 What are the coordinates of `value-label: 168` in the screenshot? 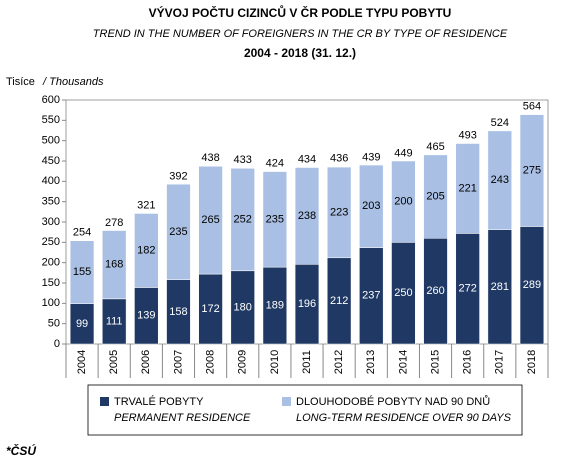 It's located at (114, 265).